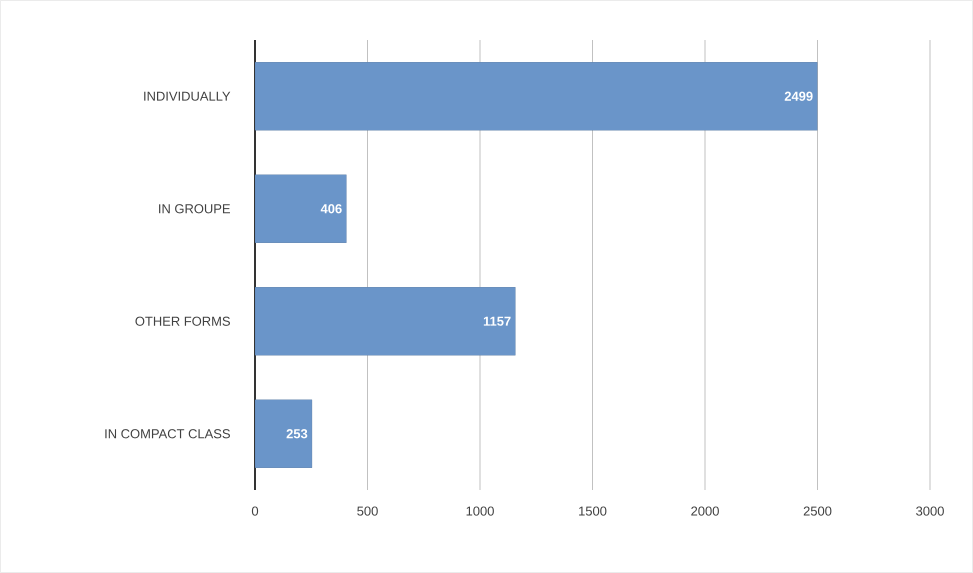 The image size is (973, 573). I want to click on y-tick-label: OTHER FORMS, so click(182, 321).